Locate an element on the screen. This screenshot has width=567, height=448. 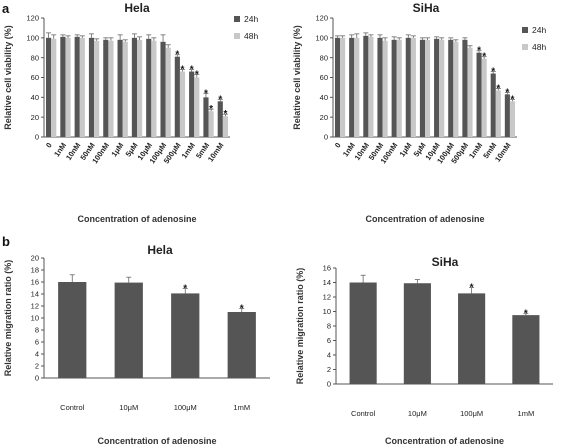
x-tick-label: 100μM is located at coordinates (471, 413).